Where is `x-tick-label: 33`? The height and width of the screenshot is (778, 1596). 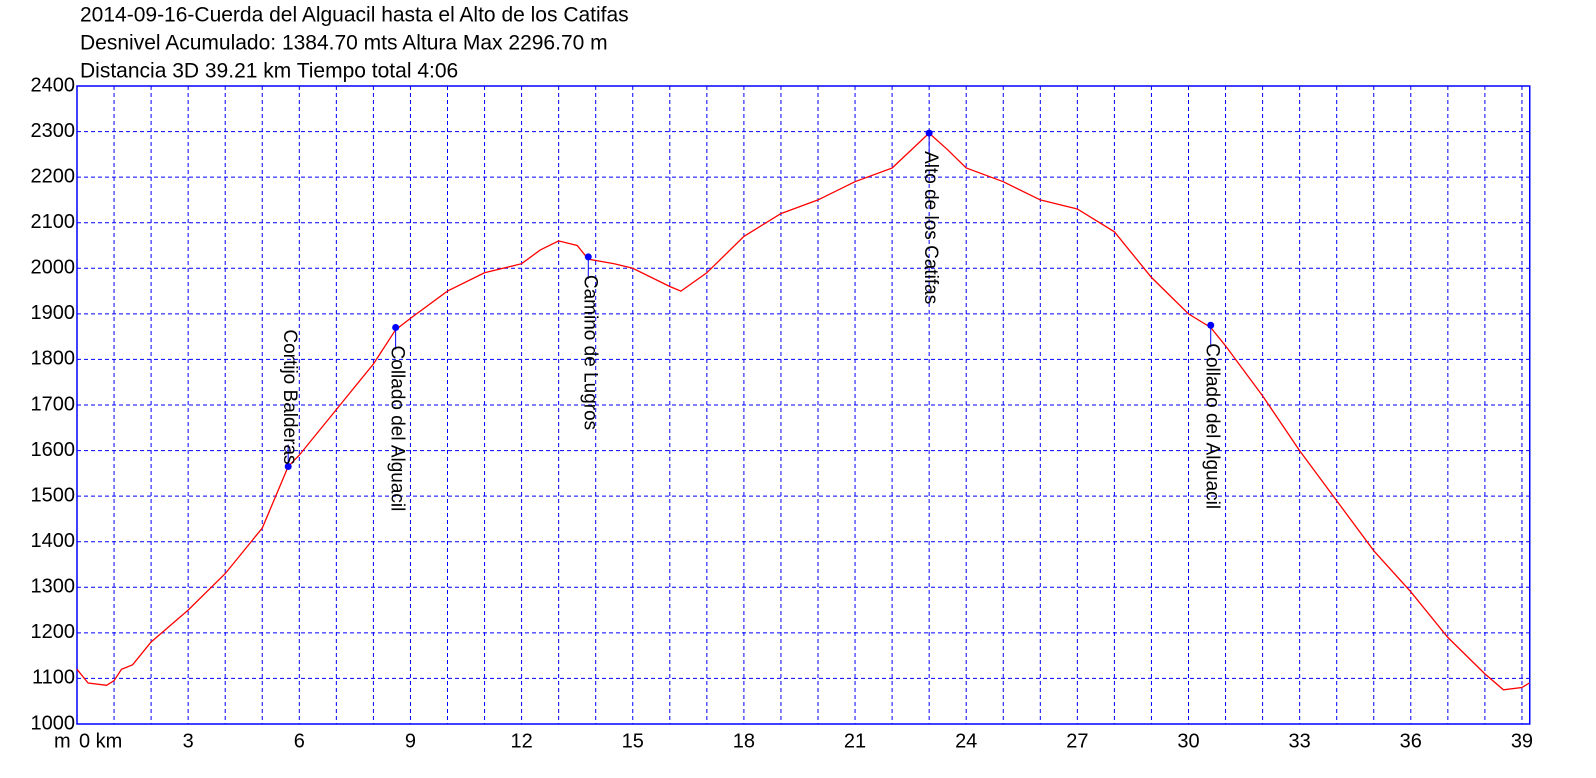 x-tick-label: 33 is located at coordinates (1300, 741).